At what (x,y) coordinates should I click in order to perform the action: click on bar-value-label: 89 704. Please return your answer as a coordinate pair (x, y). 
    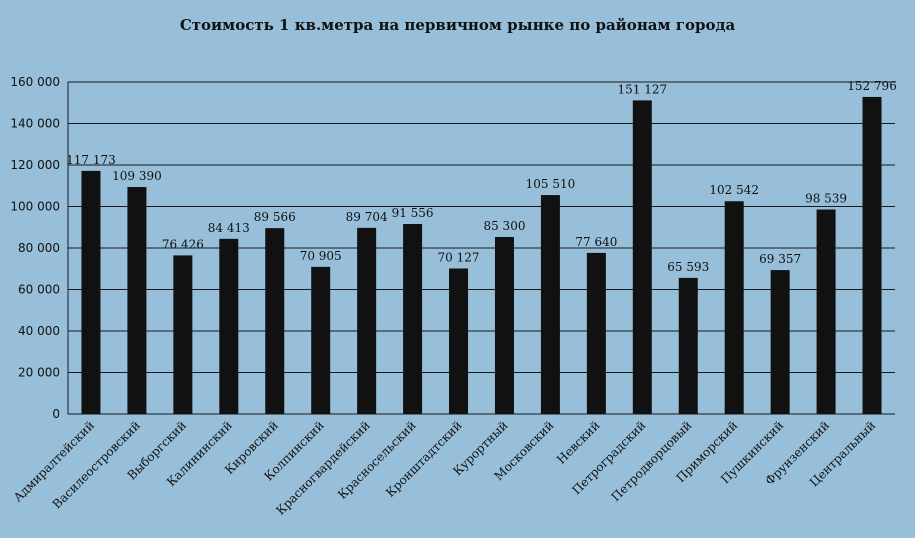
    Looking at the image, I should click on (367, 217).